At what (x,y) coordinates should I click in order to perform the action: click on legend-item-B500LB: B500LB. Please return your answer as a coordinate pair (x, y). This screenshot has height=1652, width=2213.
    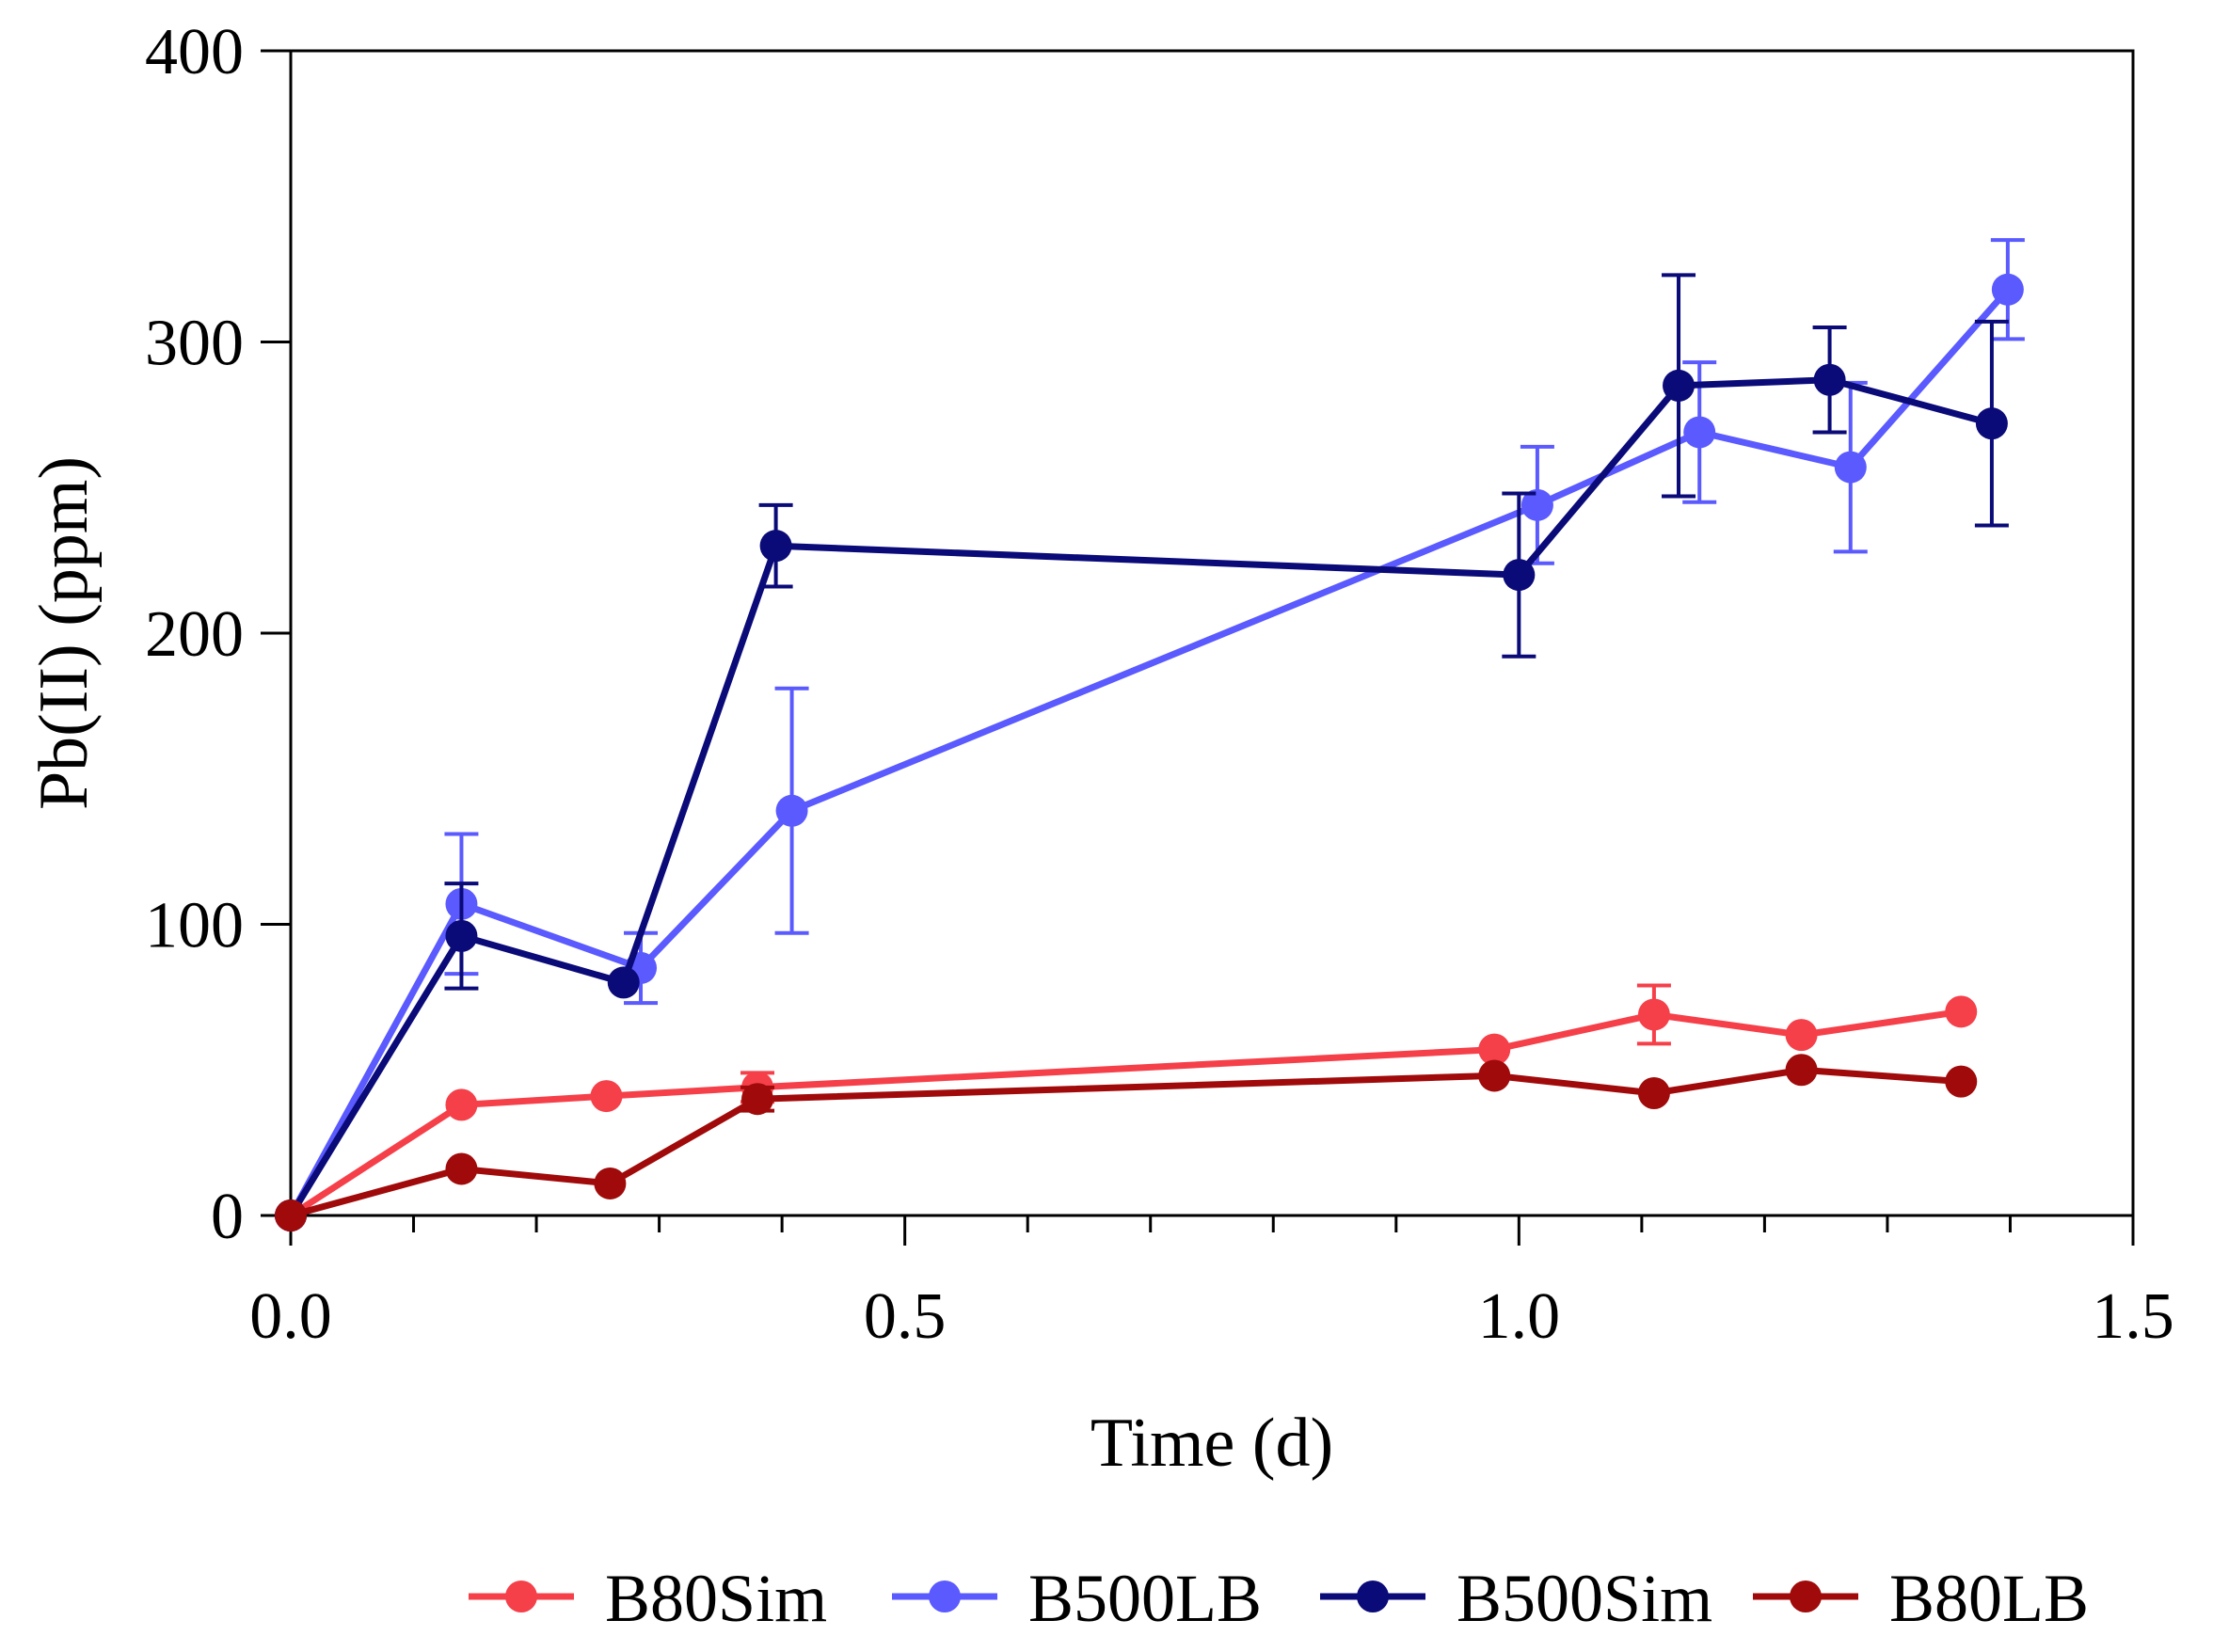
    Looking at the image, I should click on (1077, 1598).